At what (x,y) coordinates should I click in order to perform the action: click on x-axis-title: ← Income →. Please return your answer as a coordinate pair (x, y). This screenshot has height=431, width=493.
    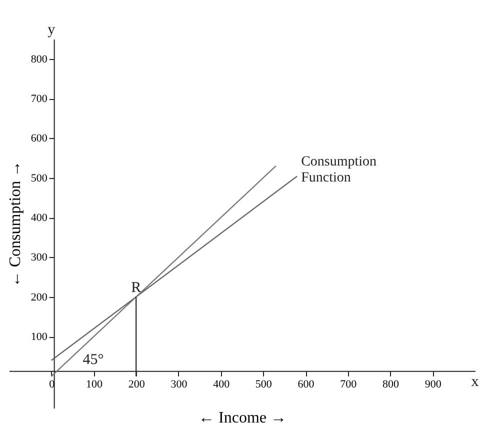
    Looking at the image, I should click on (242, 417).